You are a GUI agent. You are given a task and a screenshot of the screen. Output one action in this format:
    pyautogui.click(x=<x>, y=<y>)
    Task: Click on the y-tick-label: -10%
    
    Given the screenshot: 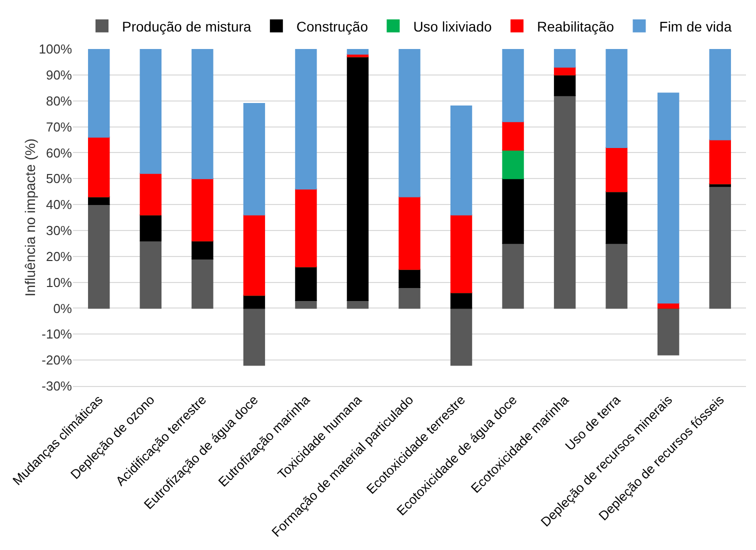 What is the action you would take?
    pyautogui.click(x=57, y=334)
    